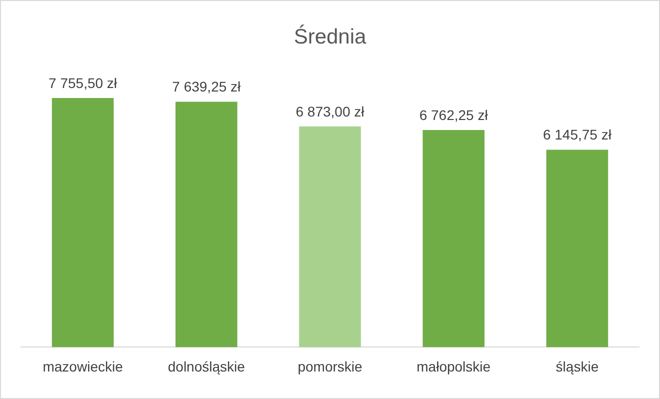 The height and width of the screenshot is (399, 660). Describe the element at coordinates (83, 366) in the screenshot. I see `x-tick-label: mazowieckie` at that location.